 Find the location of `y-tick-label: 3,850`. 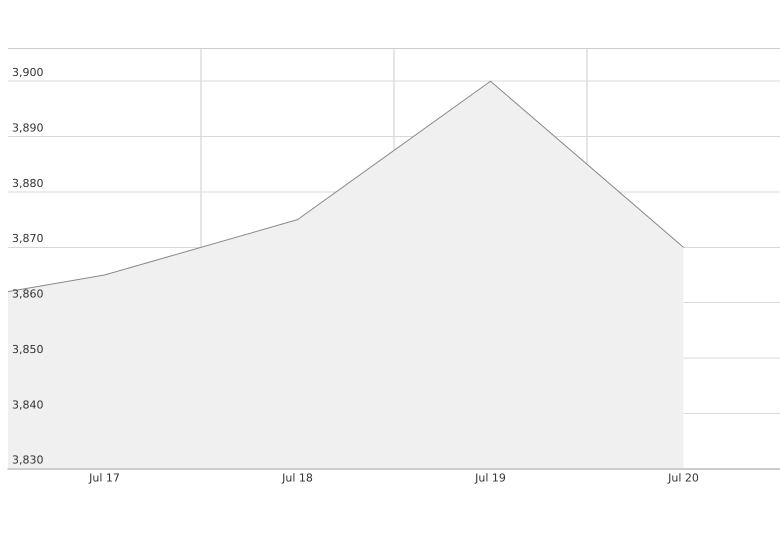

y-tick-label: 3,850 is located at coordinates (28, 349).